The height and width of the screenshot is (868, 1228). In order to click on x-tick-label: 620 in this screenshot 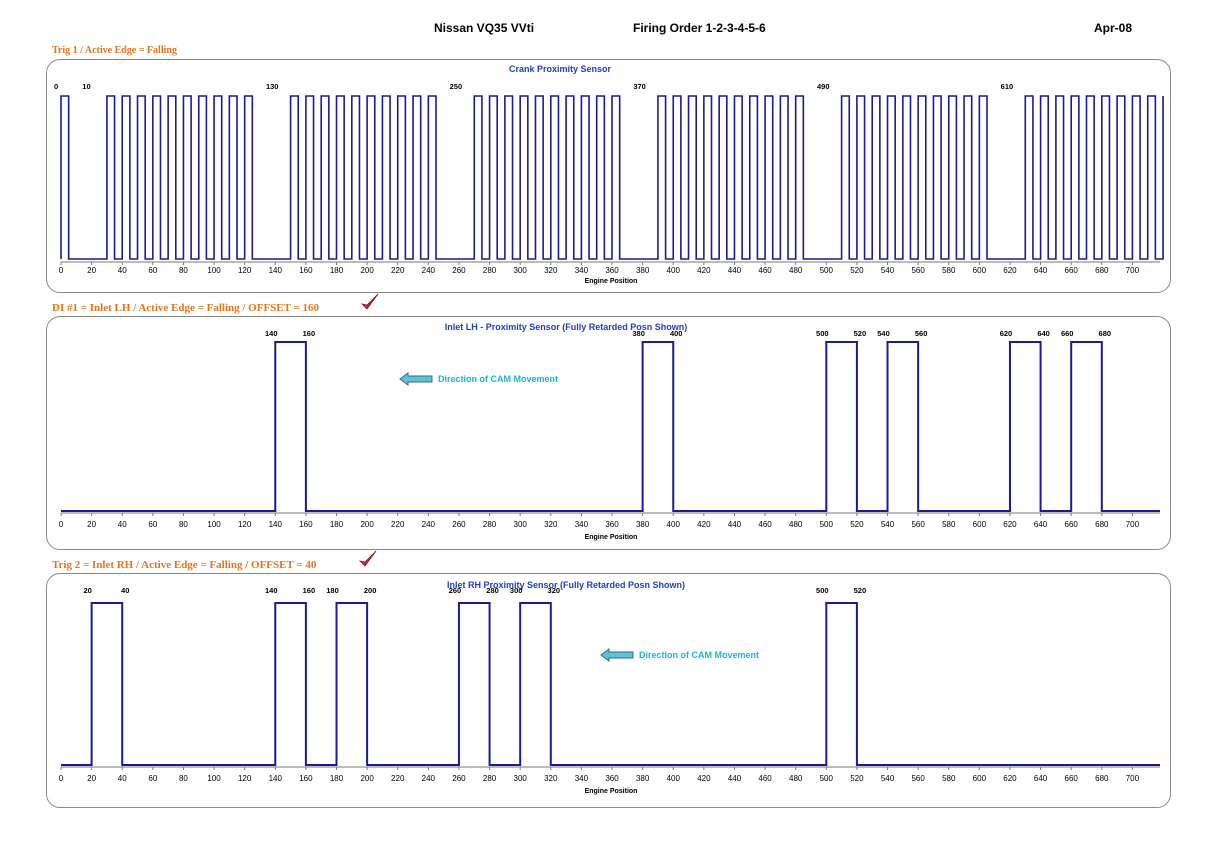, I will do `click(1010, 270)`.